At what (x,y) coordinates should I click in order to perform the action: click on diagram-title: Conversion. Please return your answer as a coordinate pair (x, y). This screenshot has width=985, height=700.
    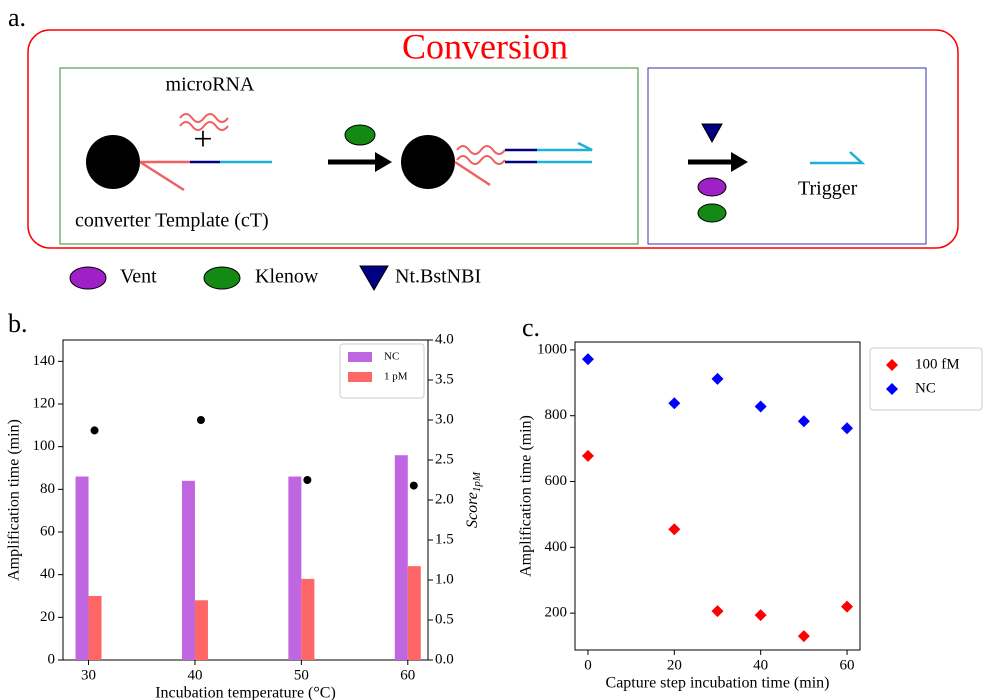
    Looking at the image, I should click on (485, 46).